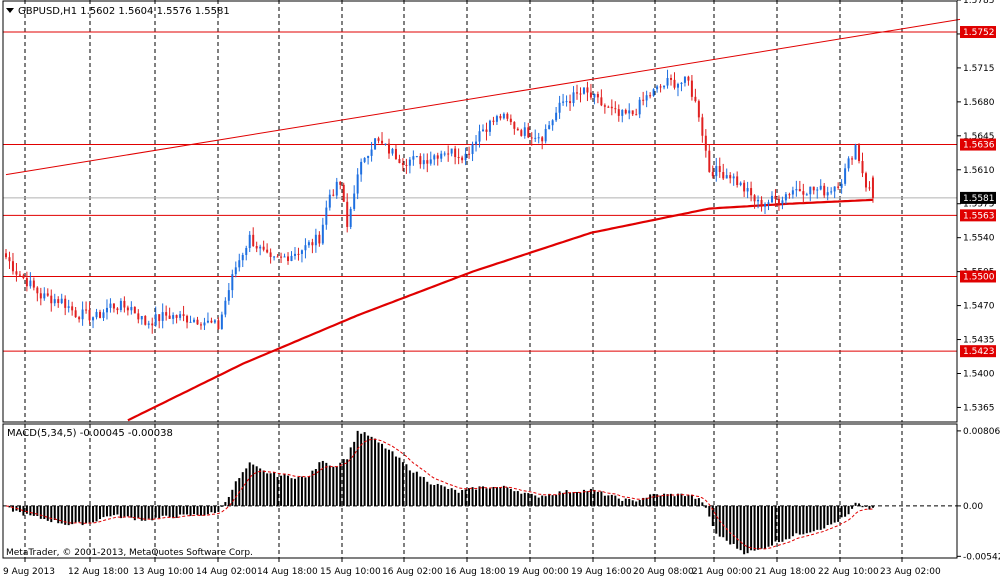  I want to click on time-tick-label: 23 Aug 02:00, so click(910, 572).